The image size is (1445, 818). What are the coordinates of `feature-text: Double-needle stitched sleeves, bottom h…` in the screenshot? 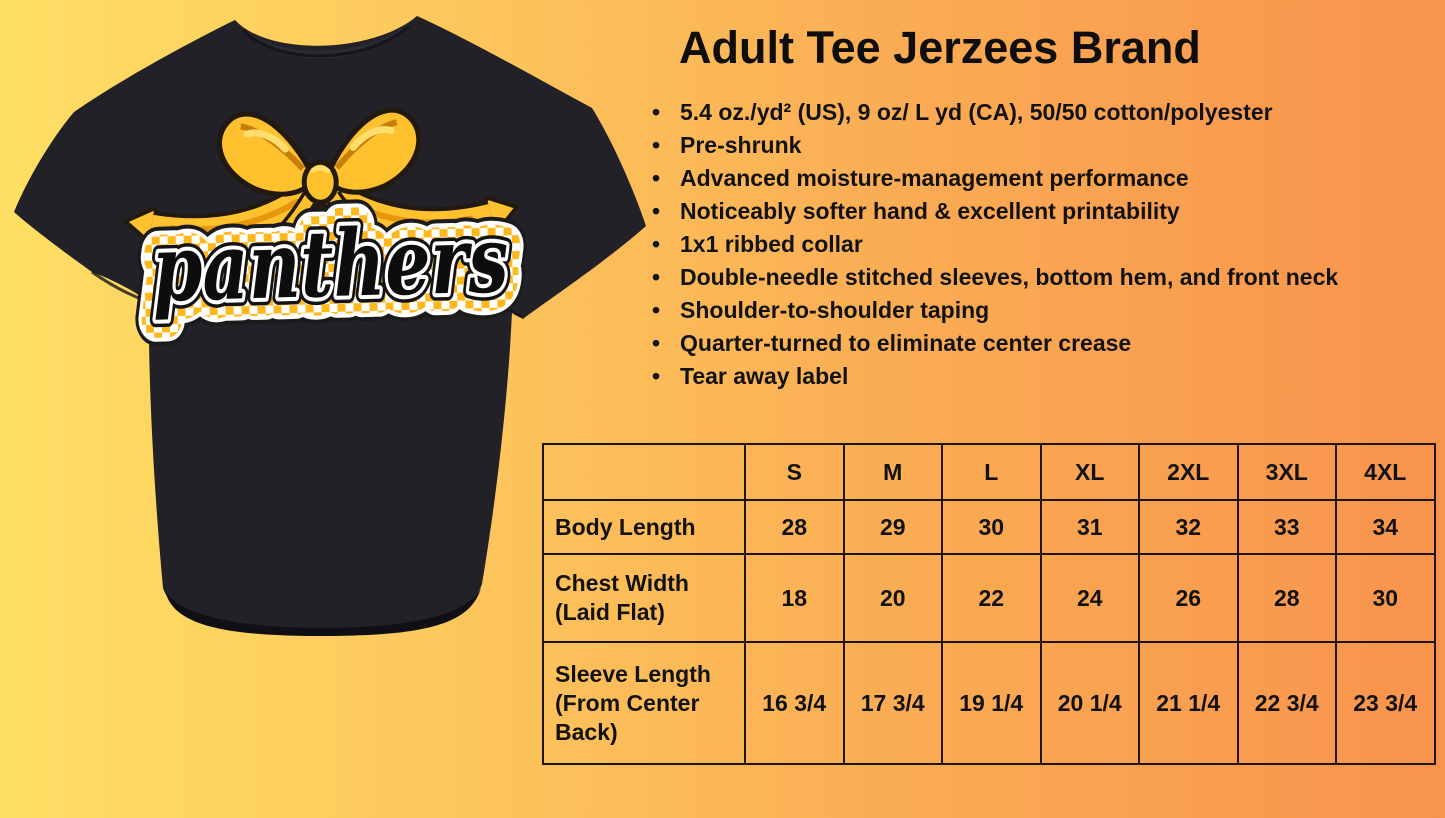 It's located at (1009, 277).